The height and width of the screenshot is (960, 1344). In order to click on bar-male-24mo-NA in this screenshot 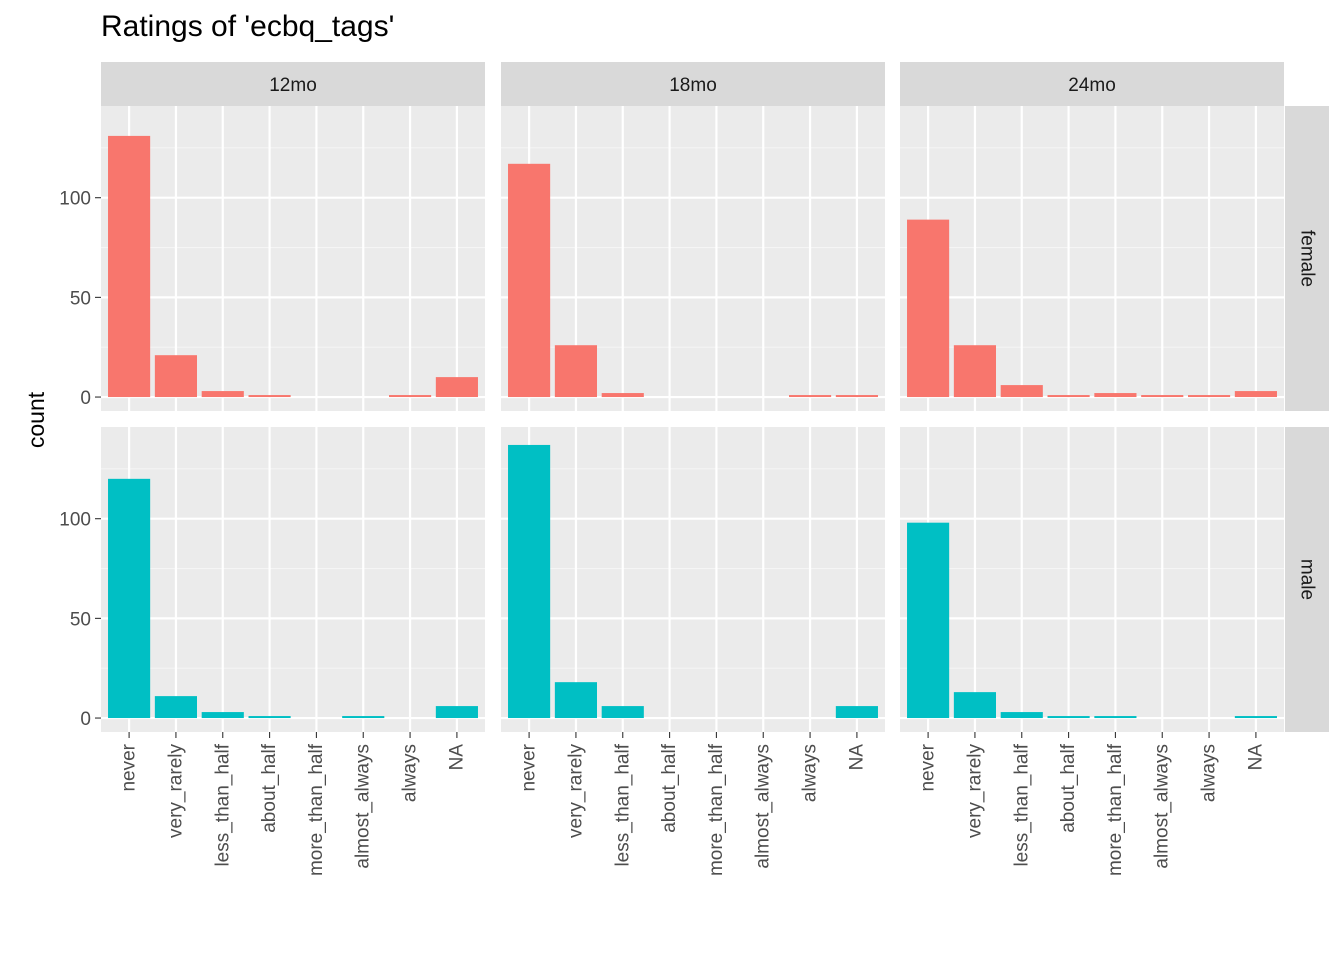, I will do `click(1255, 717)`.